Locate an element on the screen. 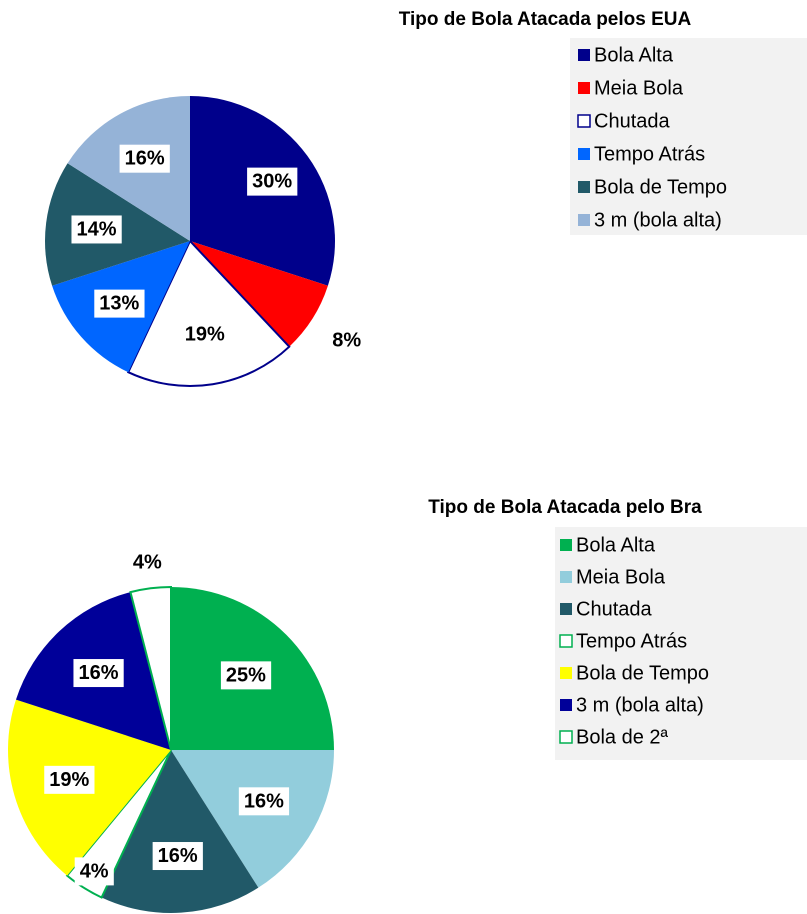 This screenshot has width=807, height=914. chart-title: Tipo de Bola Atacada pelo Bra is located at coordinates (565, 507).